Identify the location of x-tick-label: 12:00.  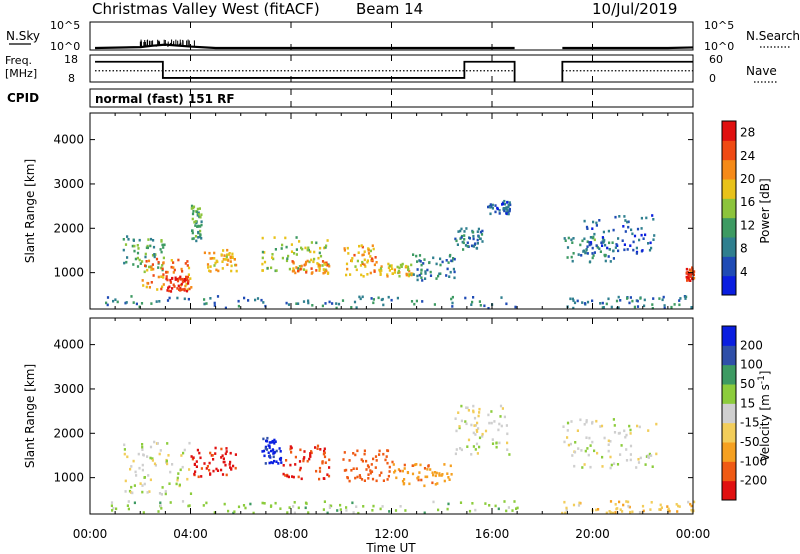
(391, 534).